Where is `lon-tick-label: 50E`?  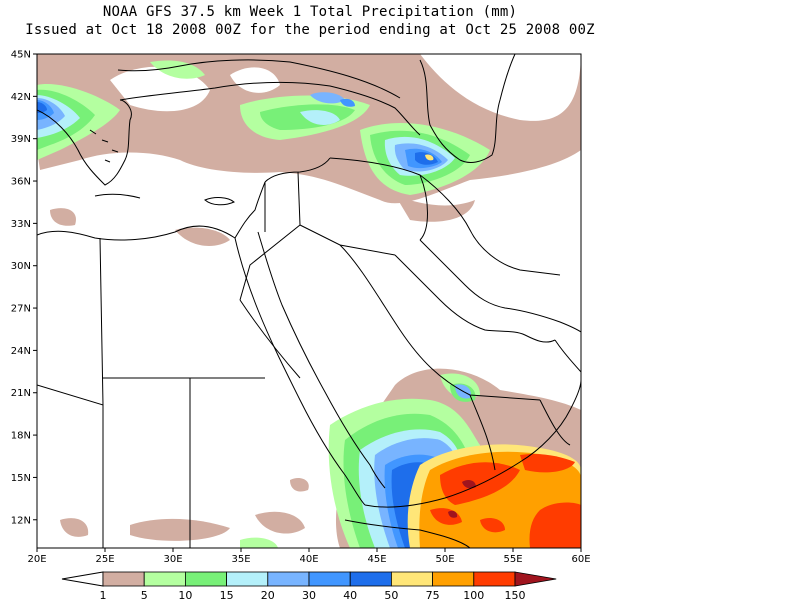
lon-tick-label: 50E is located at coordinates (444, 559).